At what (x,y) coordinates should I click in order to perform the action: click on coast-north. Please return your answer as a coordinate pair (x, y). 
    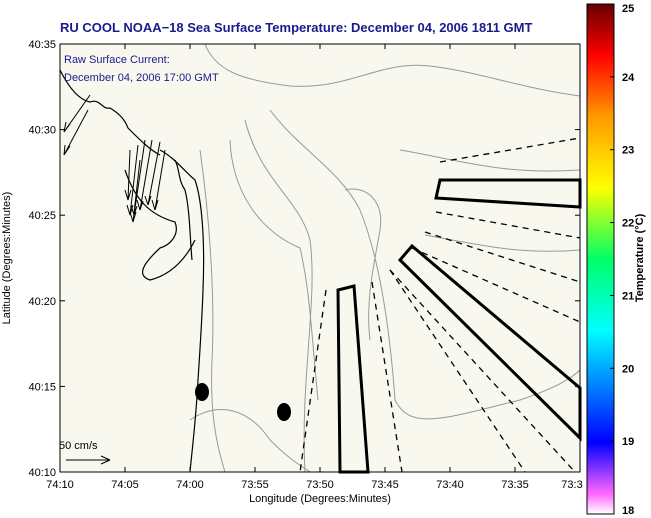
    Looking at the image, I should click on (110, 112).